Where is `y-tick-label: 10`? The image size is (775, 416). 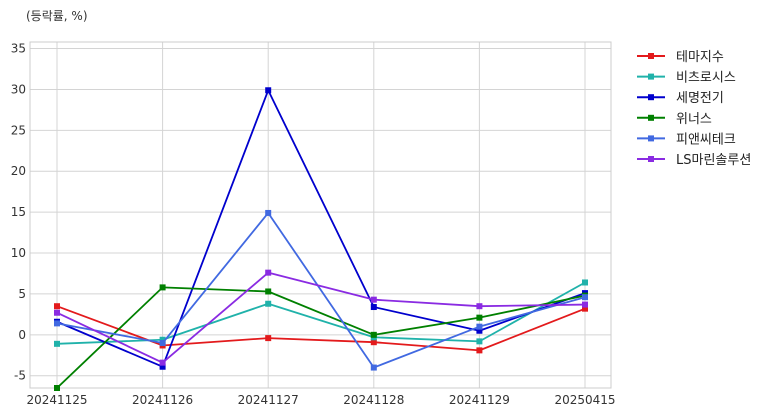
y-tick-label: 10 is located at coordinates (18, 253).